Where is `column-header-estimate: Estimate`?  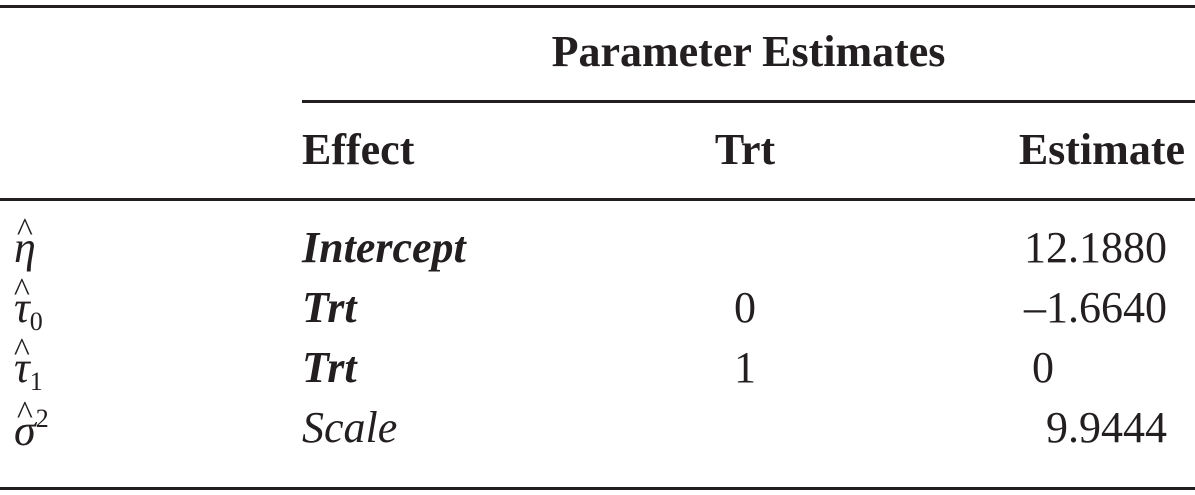 column-header-estimate: Estimate is located at coordinates (1101, 149).